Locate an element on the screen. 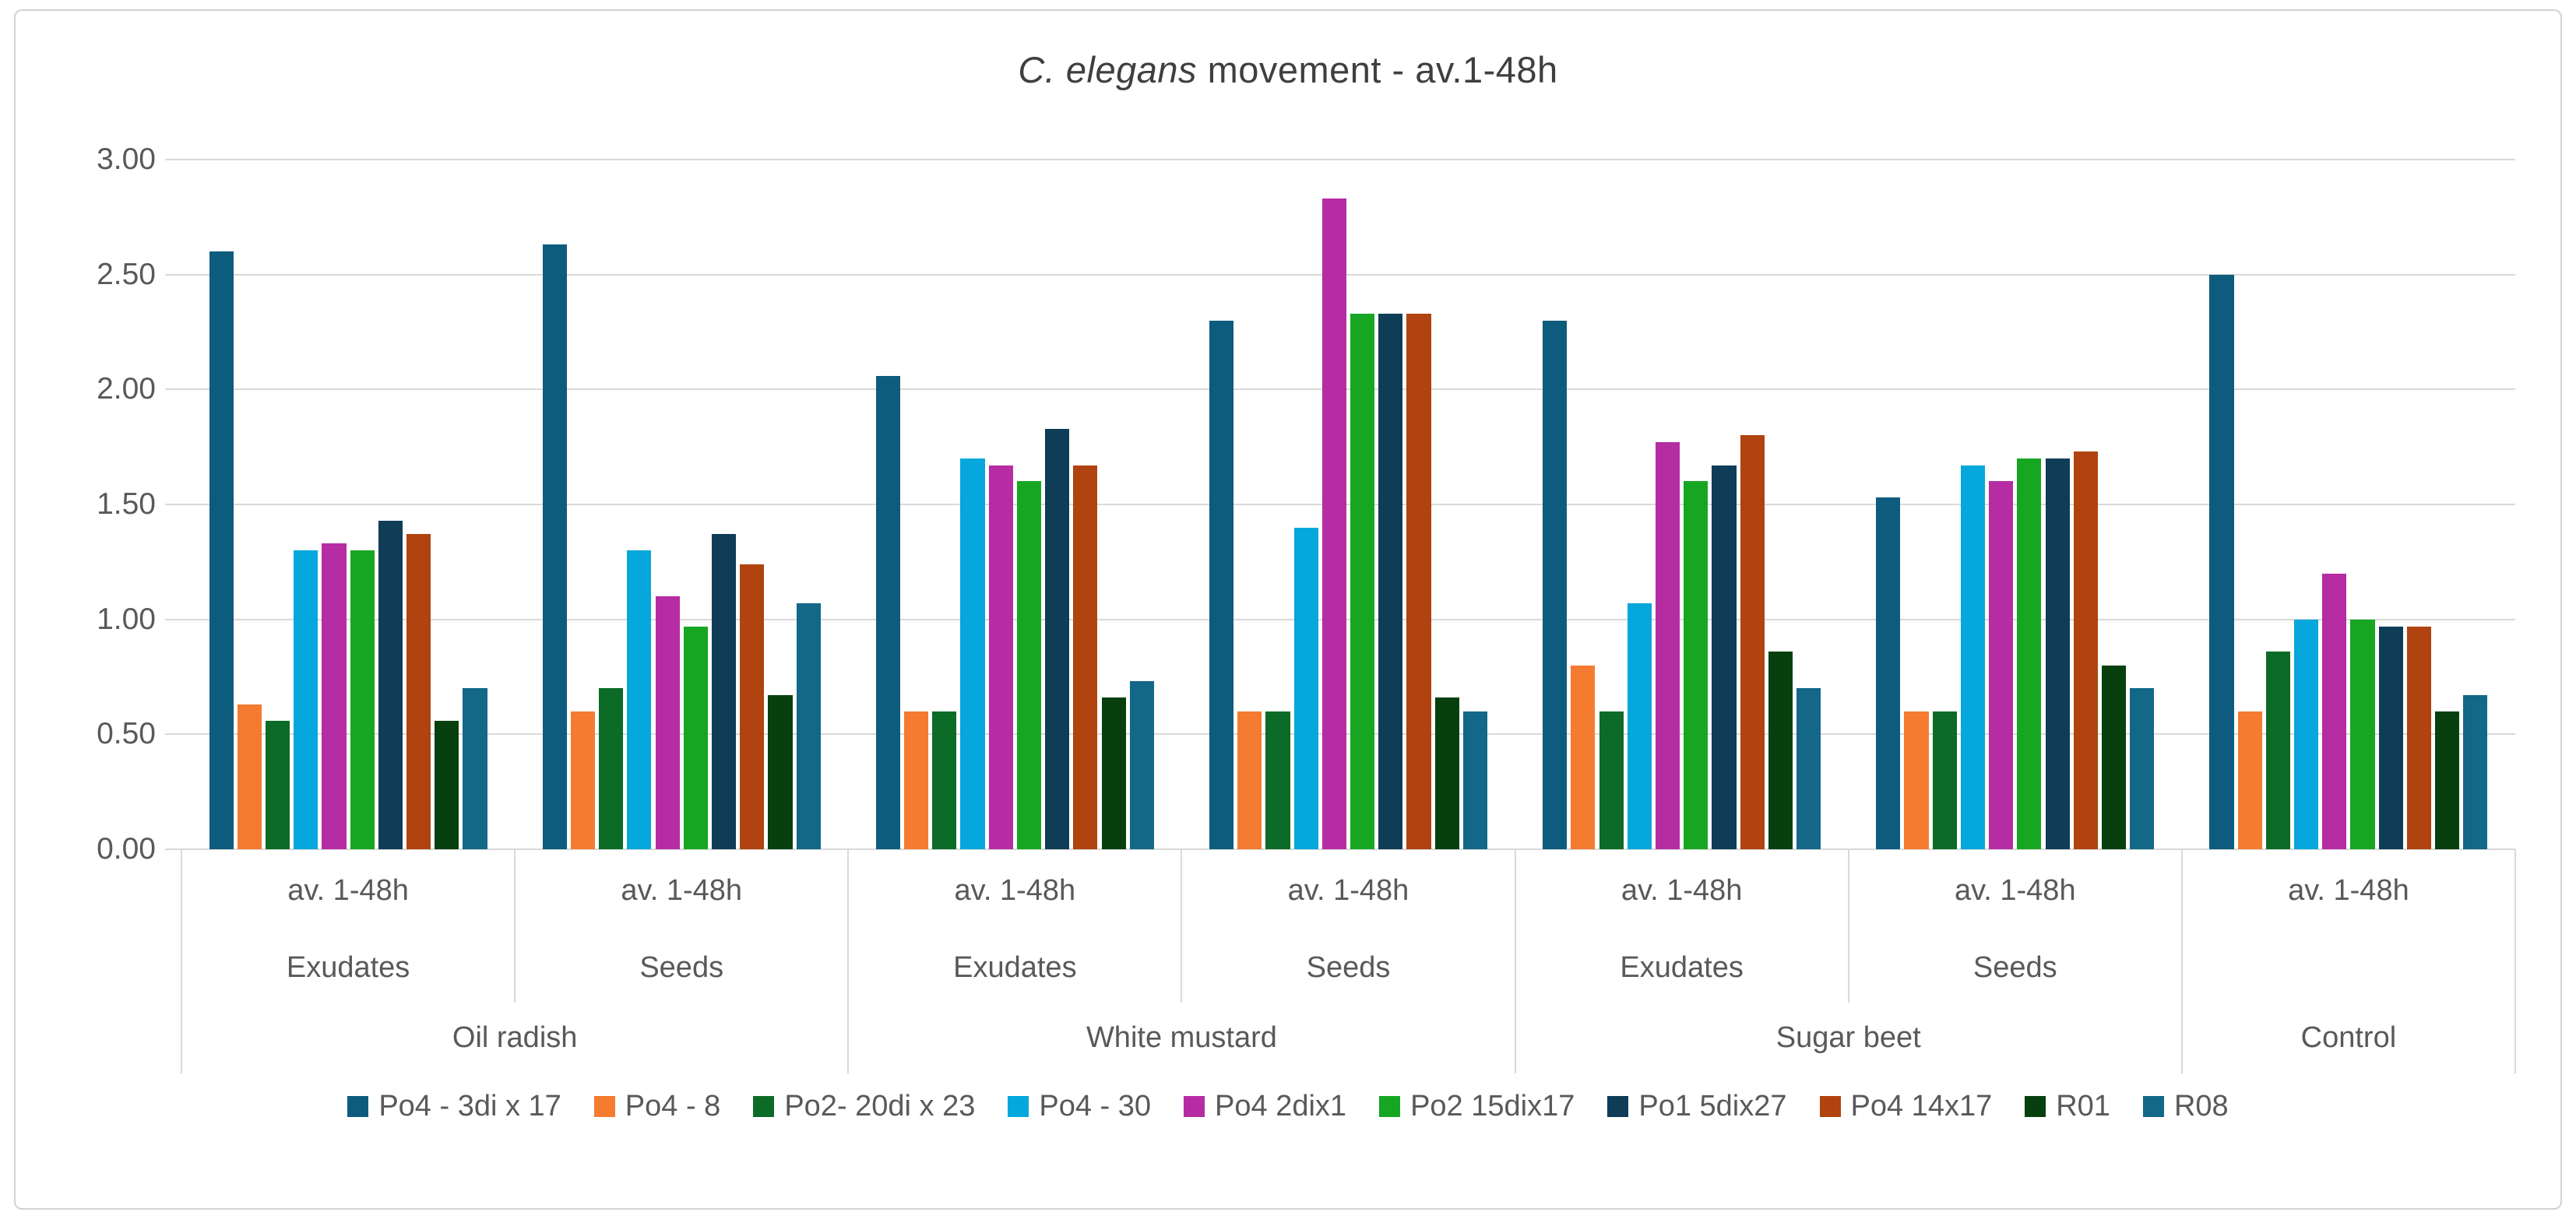 The height and width of the screenshot is (1219, 2576). y-axis-label: 3.00 is located at coordinates (126, 159).